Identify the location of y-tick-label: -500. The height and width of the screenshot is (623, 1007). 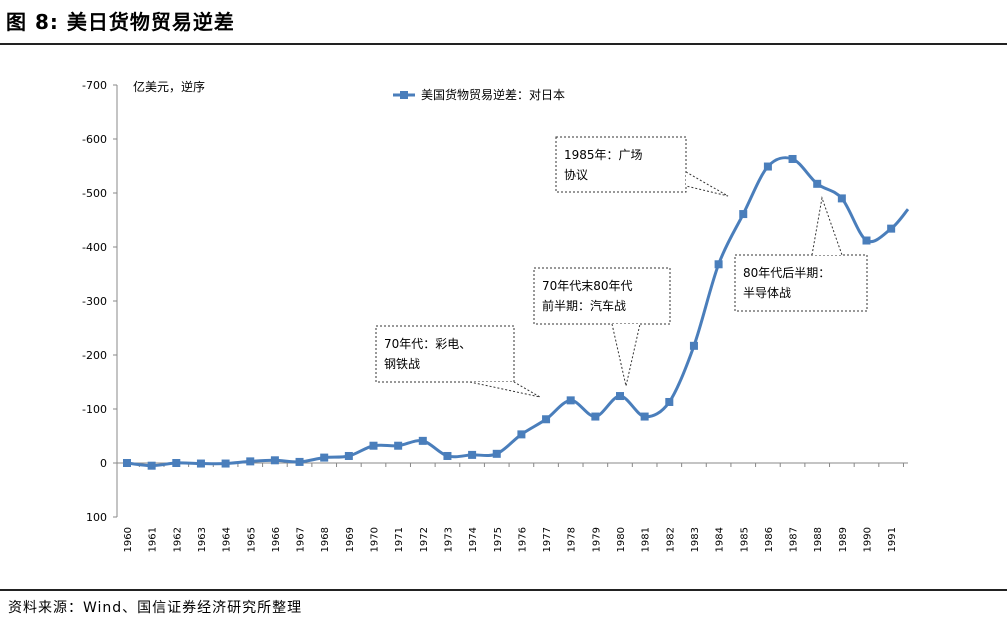
(94, 193).